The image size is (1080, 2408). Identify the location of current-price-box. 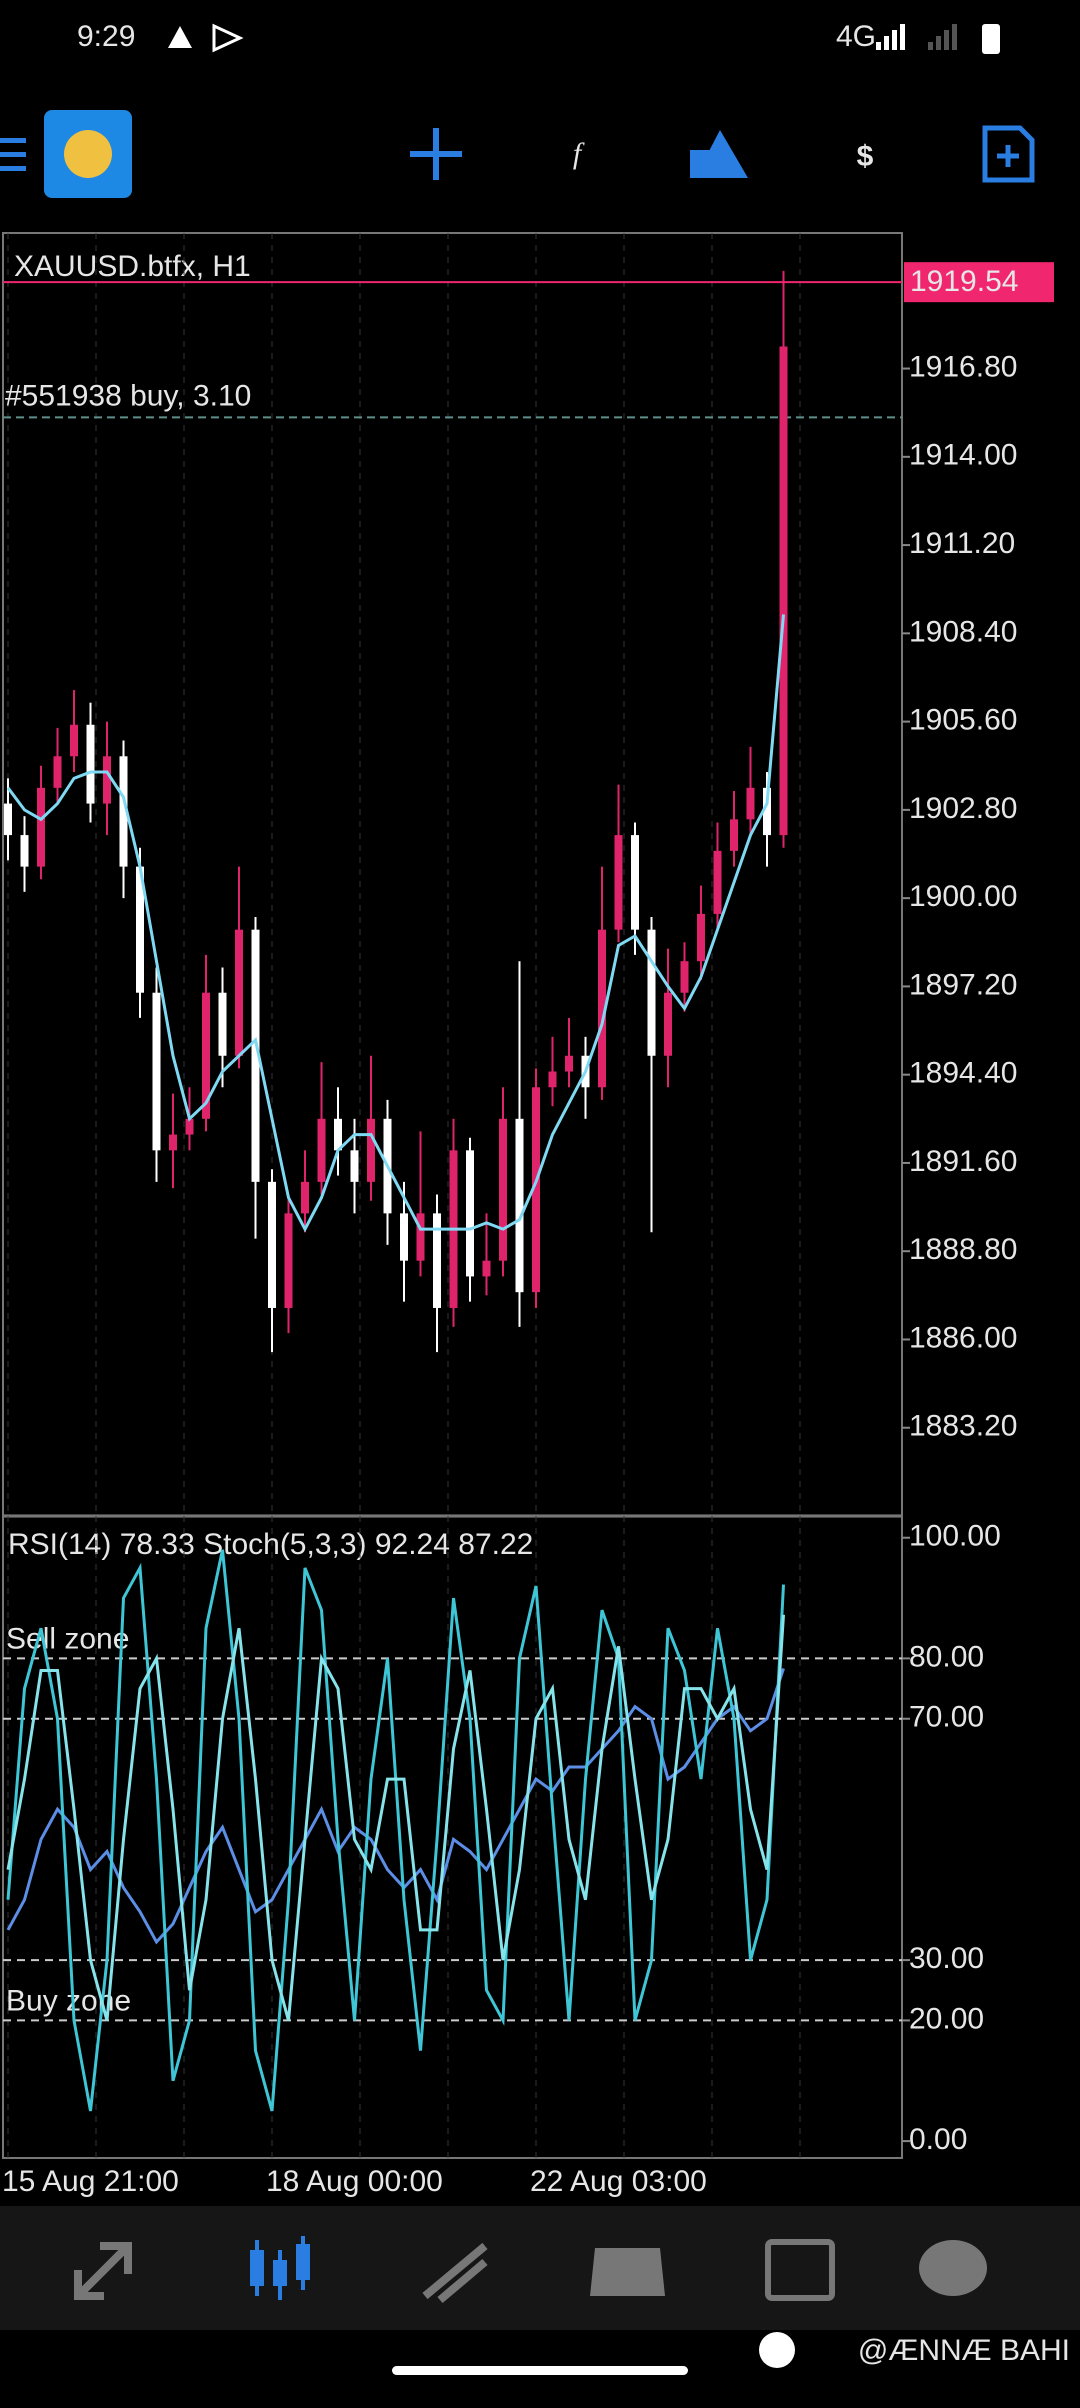
(979, 282).